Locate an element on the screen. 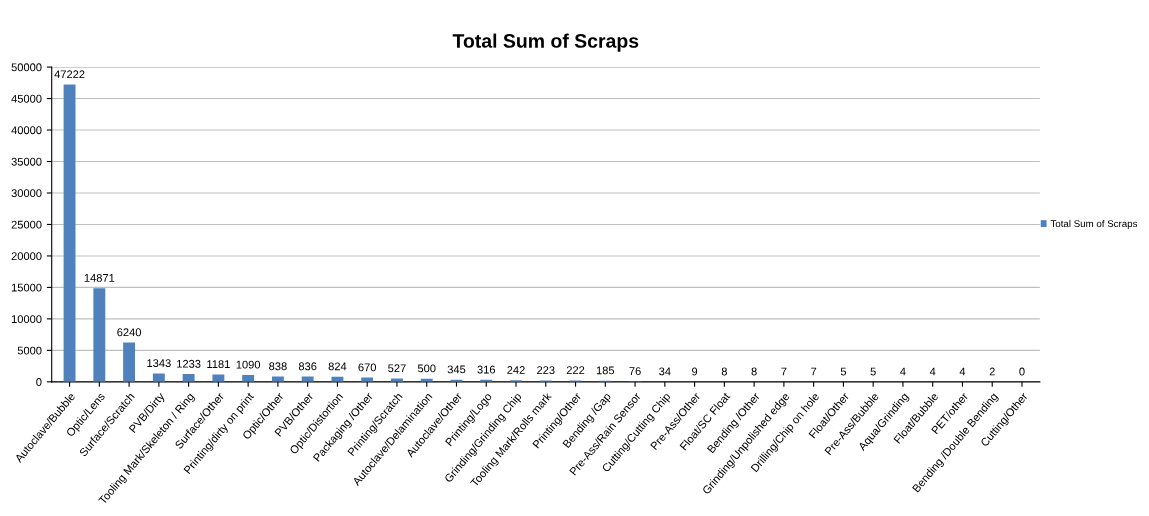  data-label: 1233 is located at coordinates (189, 363).